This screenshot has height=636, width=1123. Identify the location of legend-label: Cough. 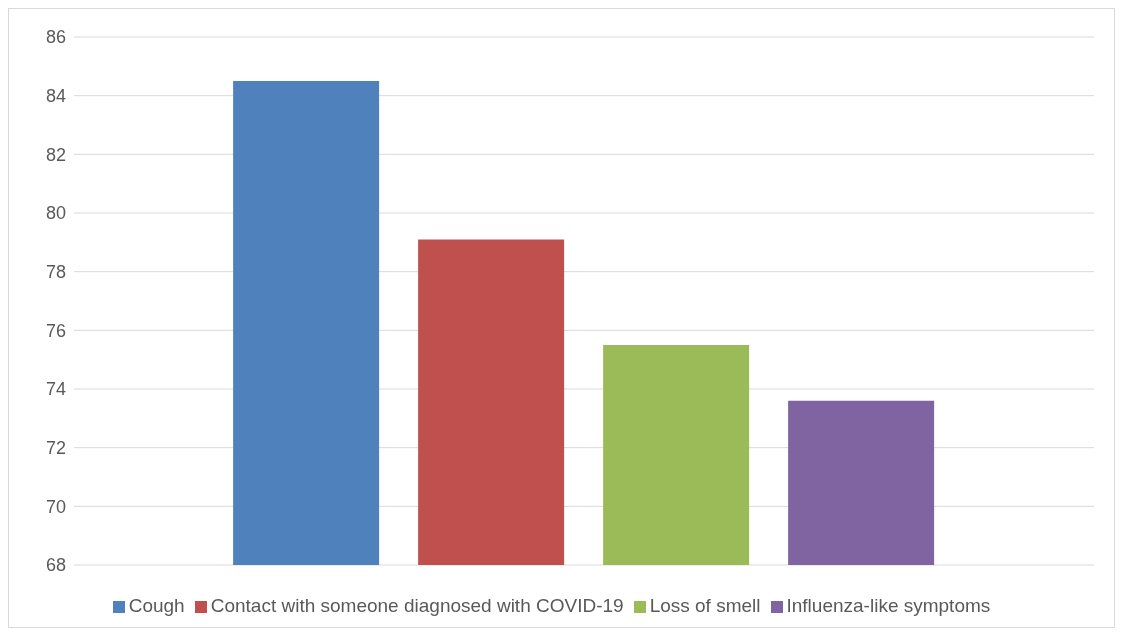
(156, 605).